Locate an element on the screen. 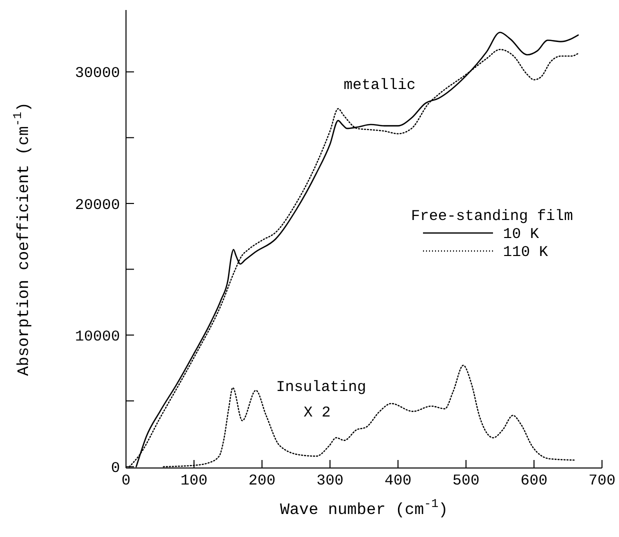 Image resolution: width=619 pixels, height=537 pixels. x-tick-label: 700 is located at coordinates (602, 481).